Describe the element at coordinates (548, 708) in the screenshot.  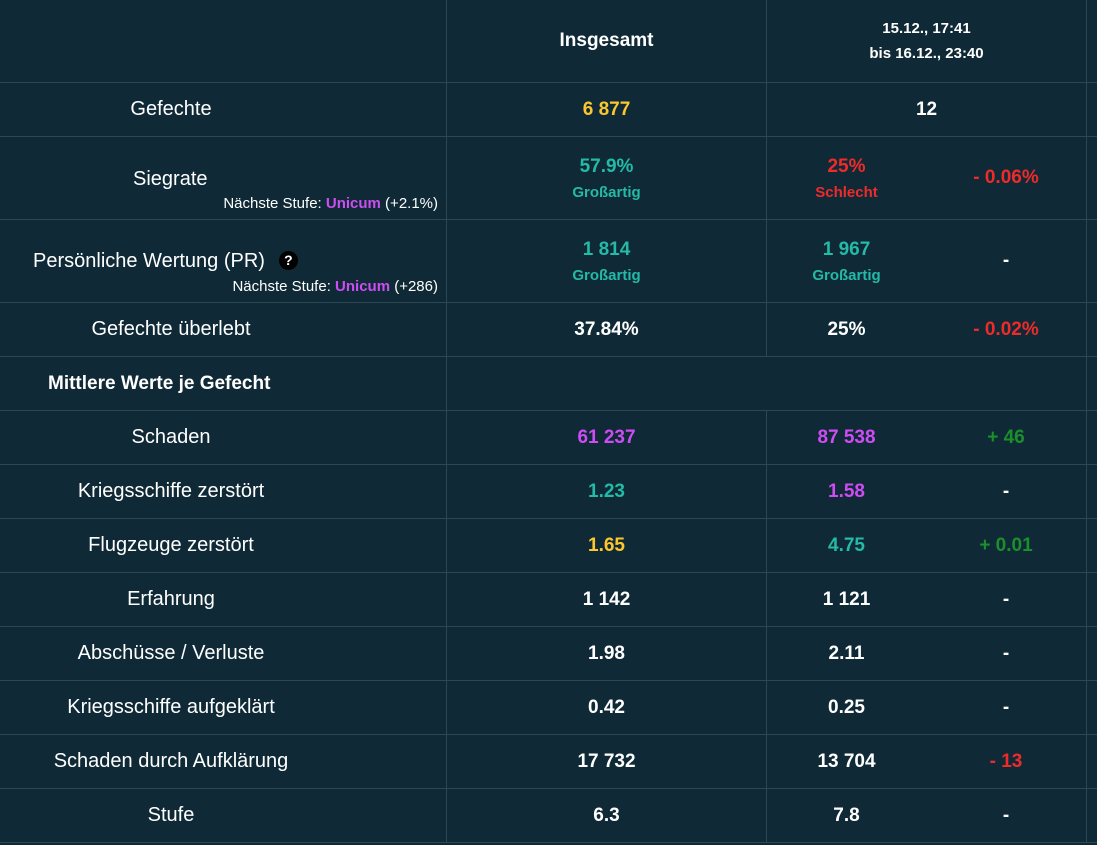
I see `average-row: Kriegsschiffe aufgeklärt 0.42 0.25 -` at that location.